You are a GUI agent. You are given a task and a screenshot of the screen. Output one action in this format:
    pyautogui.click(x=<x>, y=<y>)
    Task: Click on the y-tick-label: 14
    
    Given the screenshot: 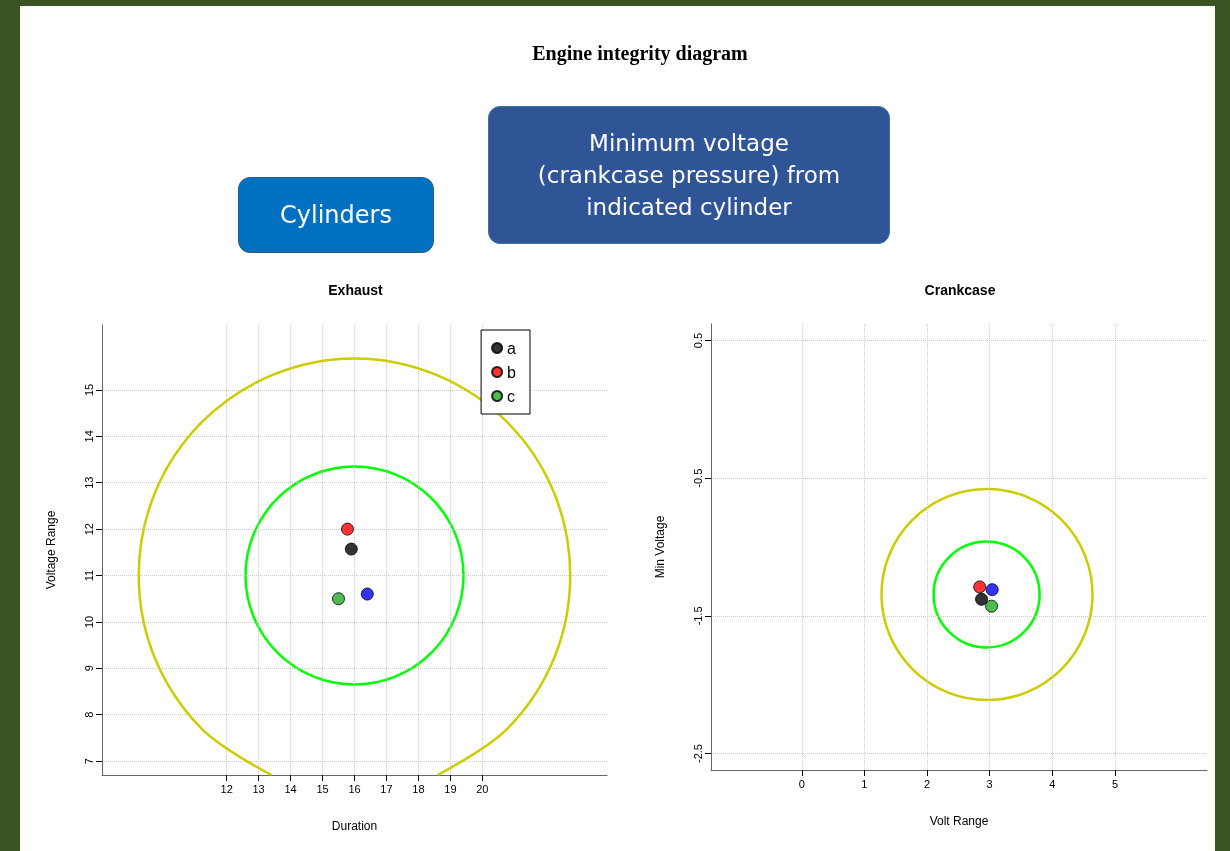 What is the action you would take?
    pyautogui.click(x=88, y=436)
    